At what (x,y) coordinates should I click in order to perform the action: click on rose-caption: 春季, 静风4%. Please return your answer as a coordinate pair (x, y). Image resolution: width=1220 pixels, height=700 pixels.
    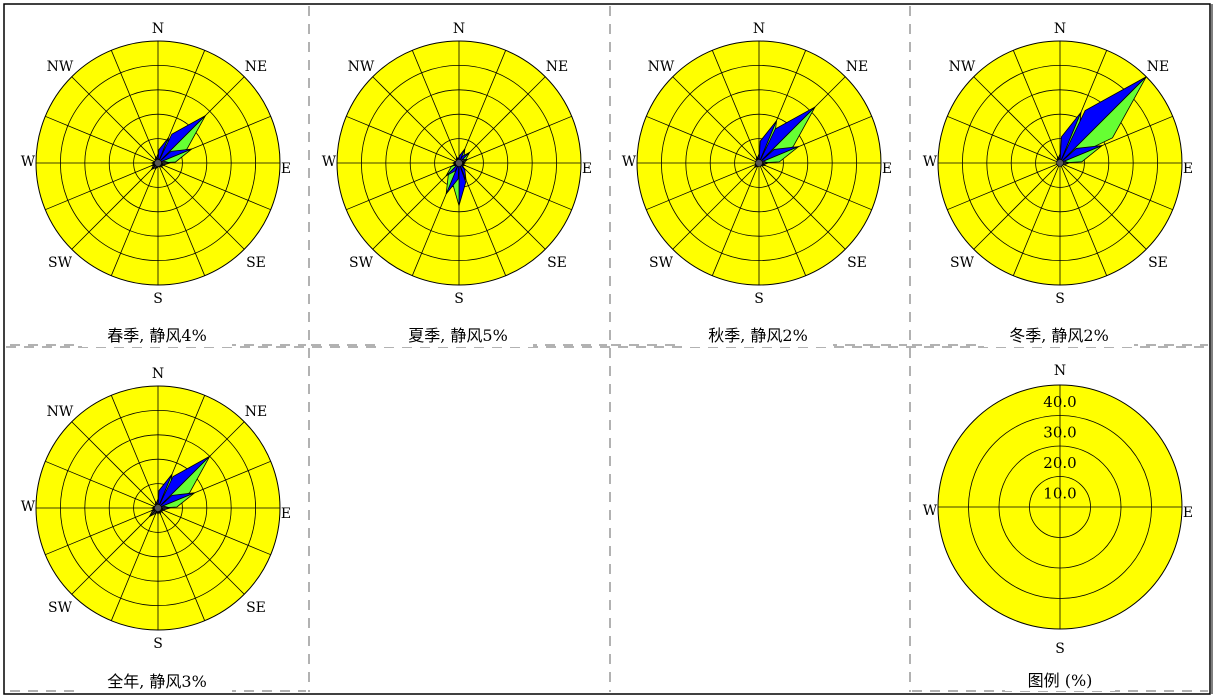
    Looking at the image, I should click on (157, 335).